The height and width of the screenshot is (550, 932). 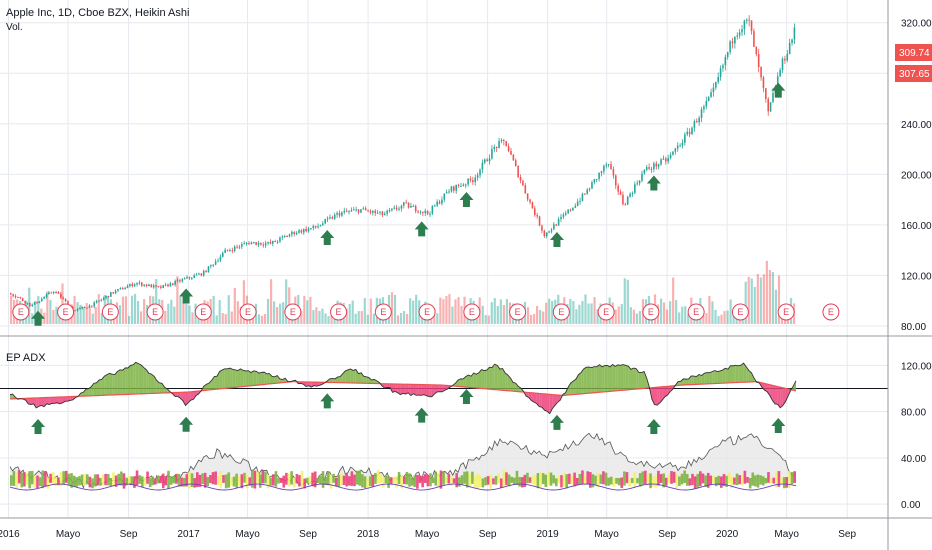 I want to click on indicator-tick-label: 0.00, so click(x=911, y=505).